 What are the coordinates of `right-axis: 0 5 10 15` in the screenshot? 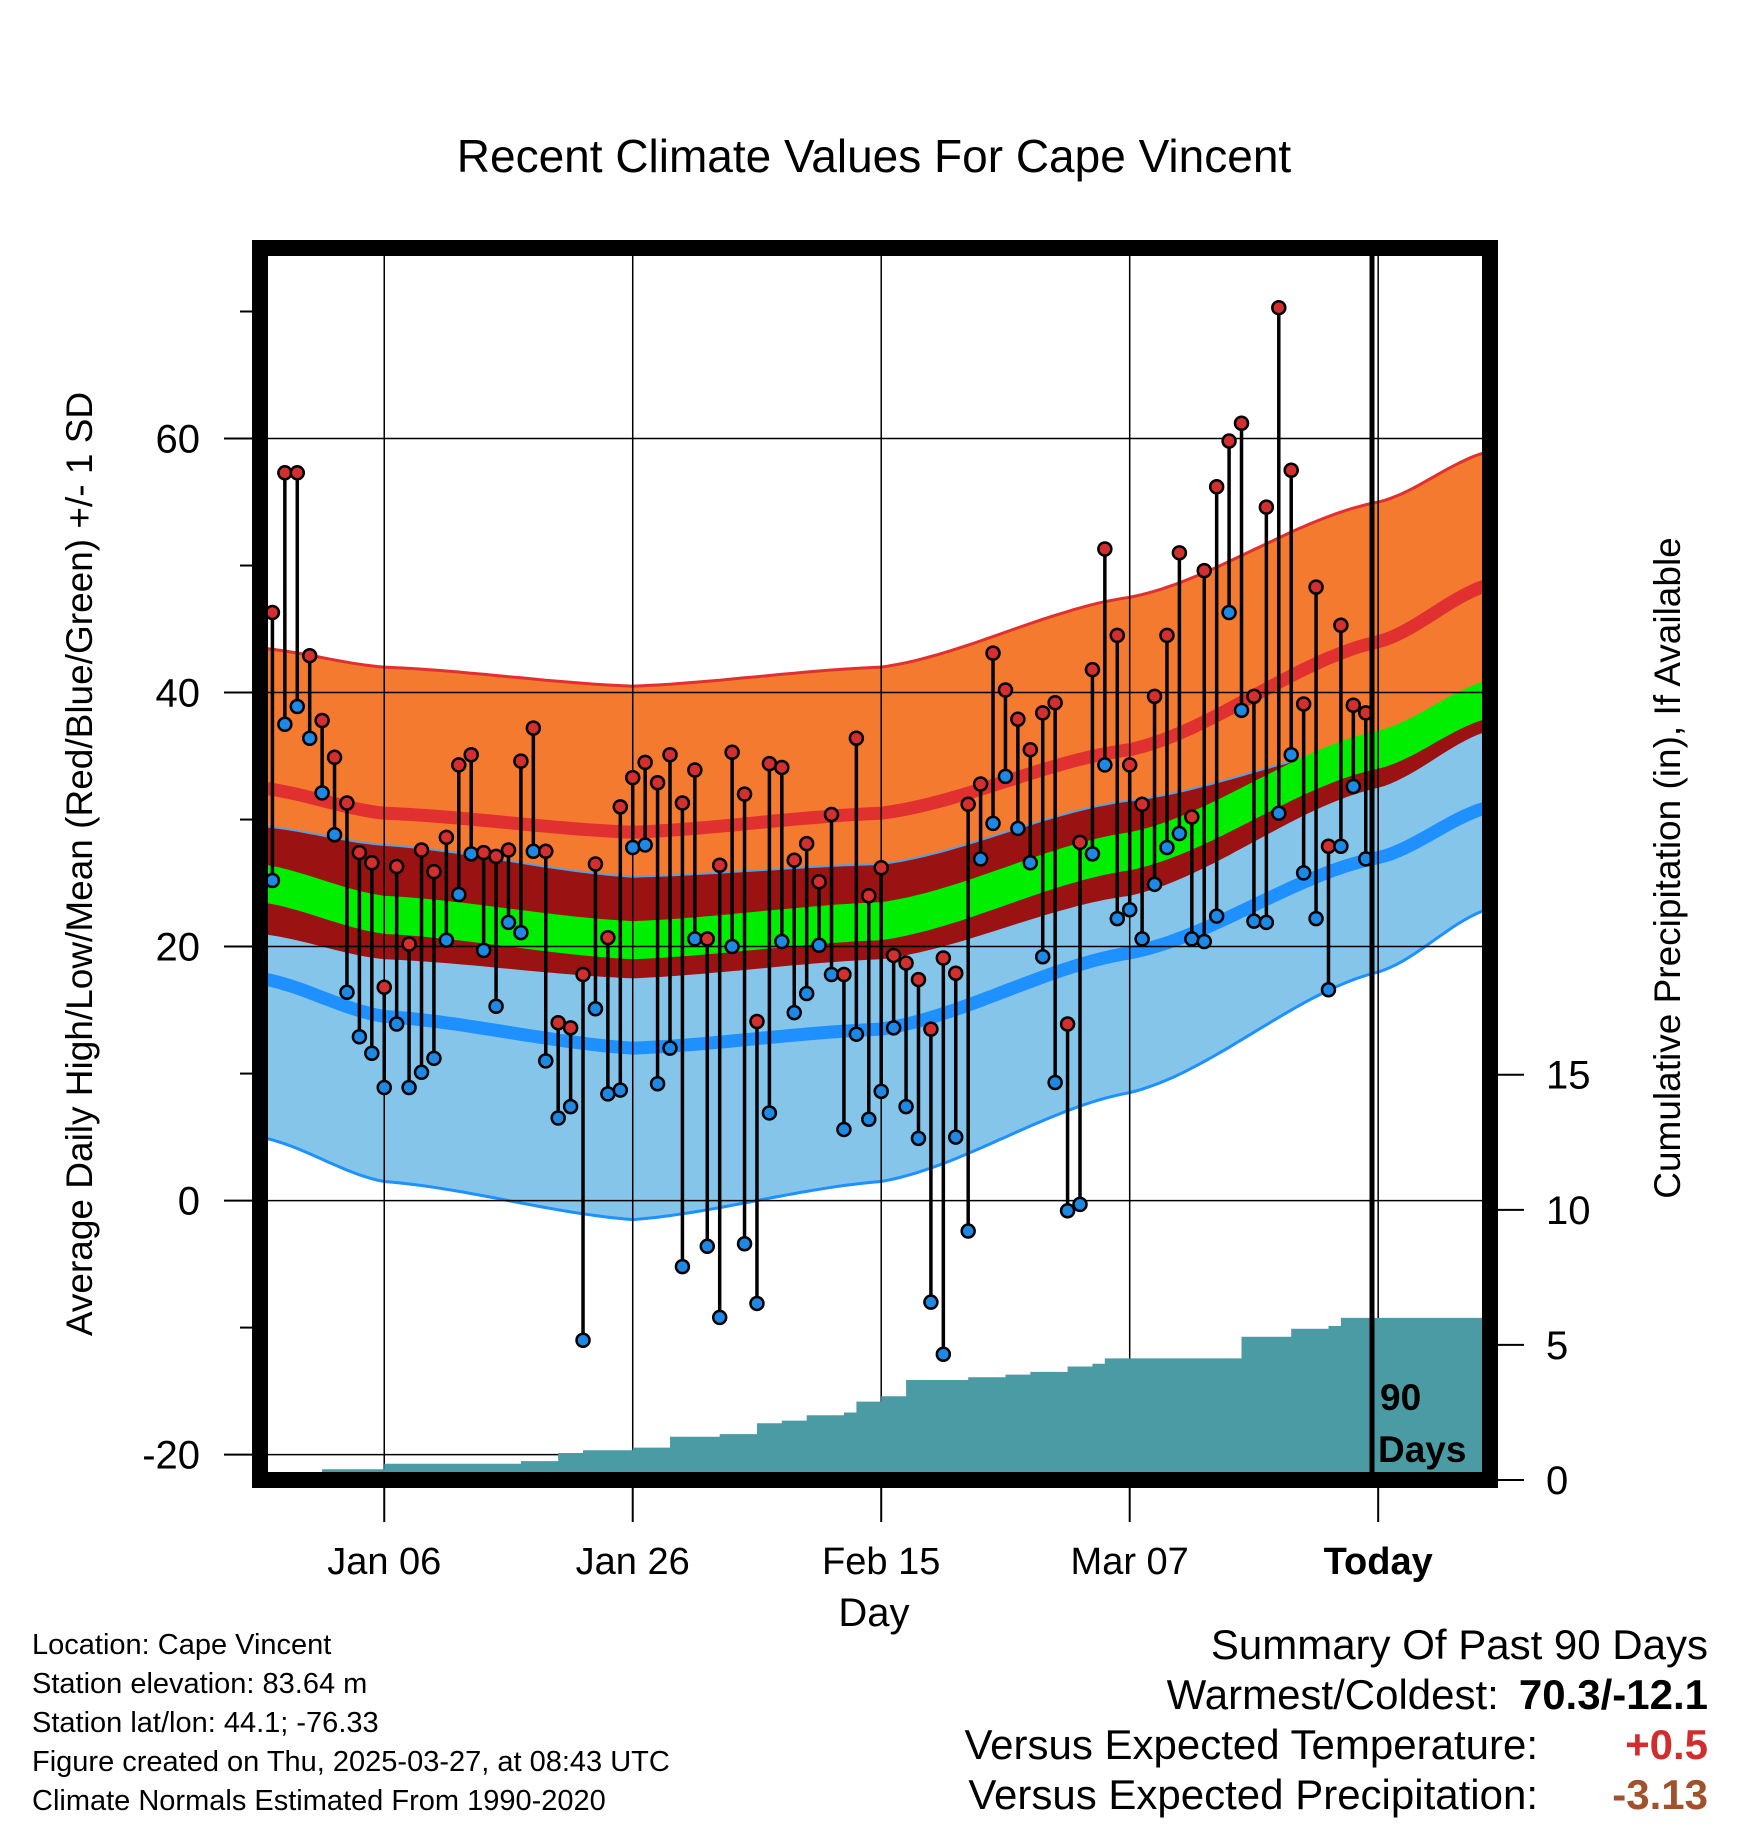 It's located at (1544, 1278).